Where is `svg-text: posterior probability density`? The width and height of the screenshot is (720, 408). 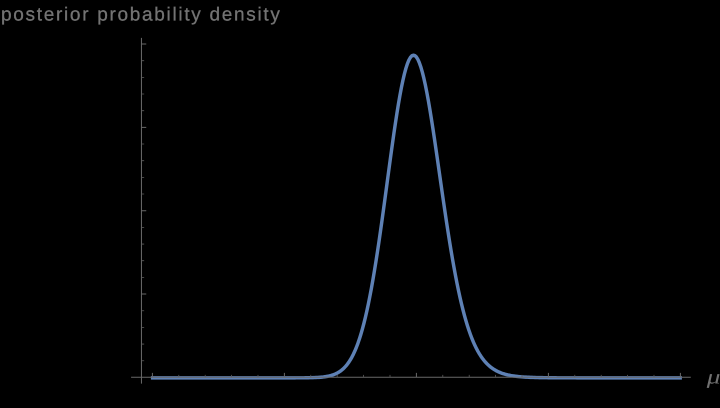 svg-text: posterior probability density is located at coordinates (141, 14).